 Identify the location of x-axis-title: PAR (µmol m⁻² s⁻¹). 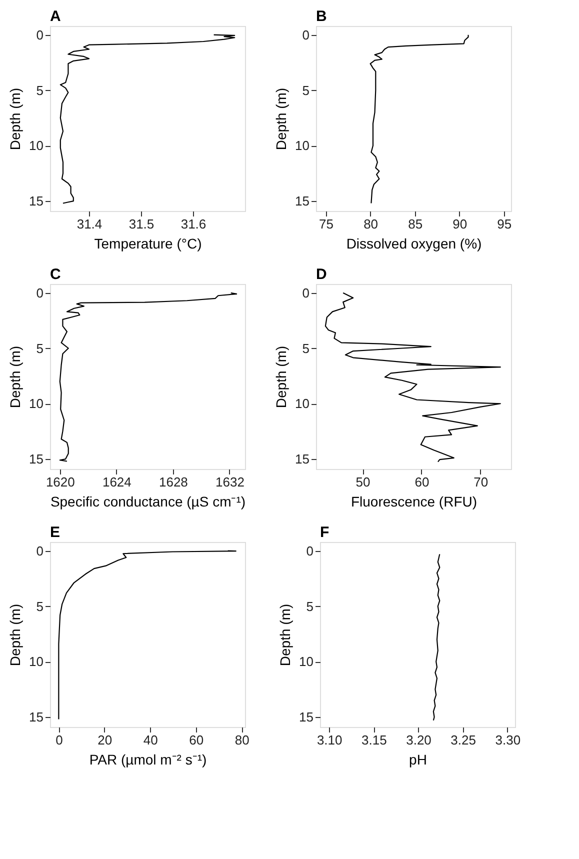
(148, 760).